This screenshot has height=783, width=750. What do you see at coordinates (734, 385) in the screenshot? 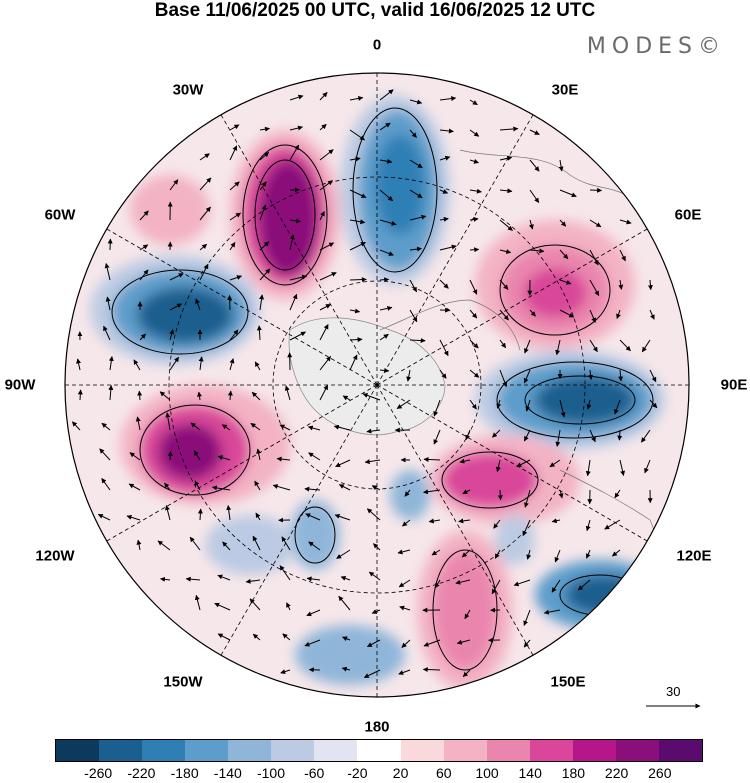
I see `lon-label-90e: 90E` at bounding box center [734, 385].